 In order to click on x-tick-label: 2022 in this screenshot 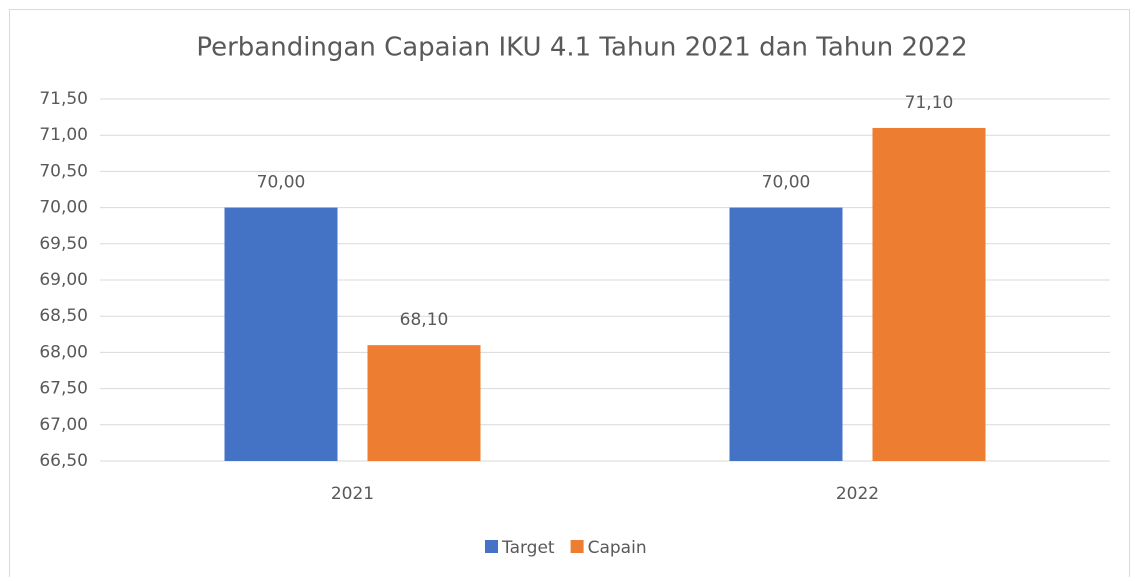, I will do `click(857, 494)`.